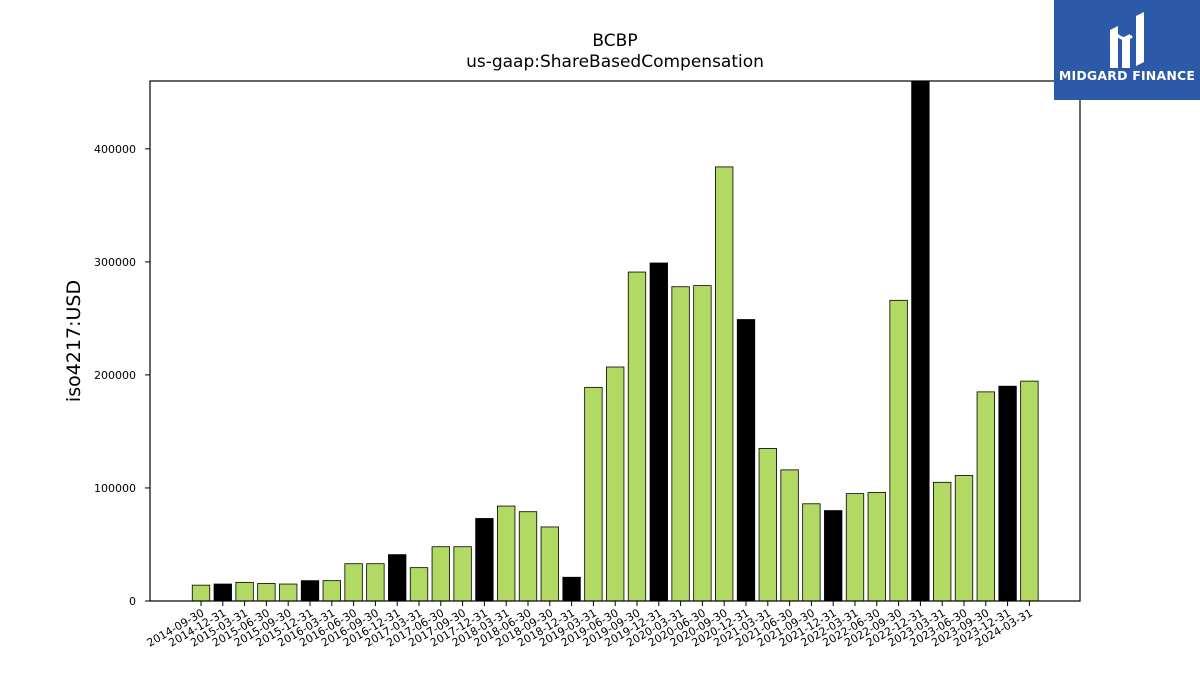  I want to click on midgard-logo-icon, so click(1127, 40).